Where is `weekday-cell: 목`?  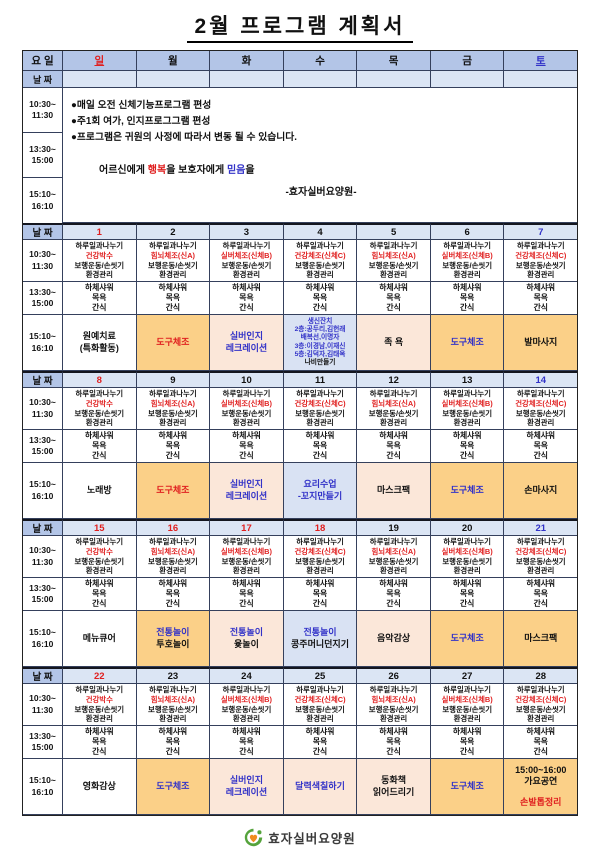
weekday-cell: 목 is located at coordinates (394, 61).